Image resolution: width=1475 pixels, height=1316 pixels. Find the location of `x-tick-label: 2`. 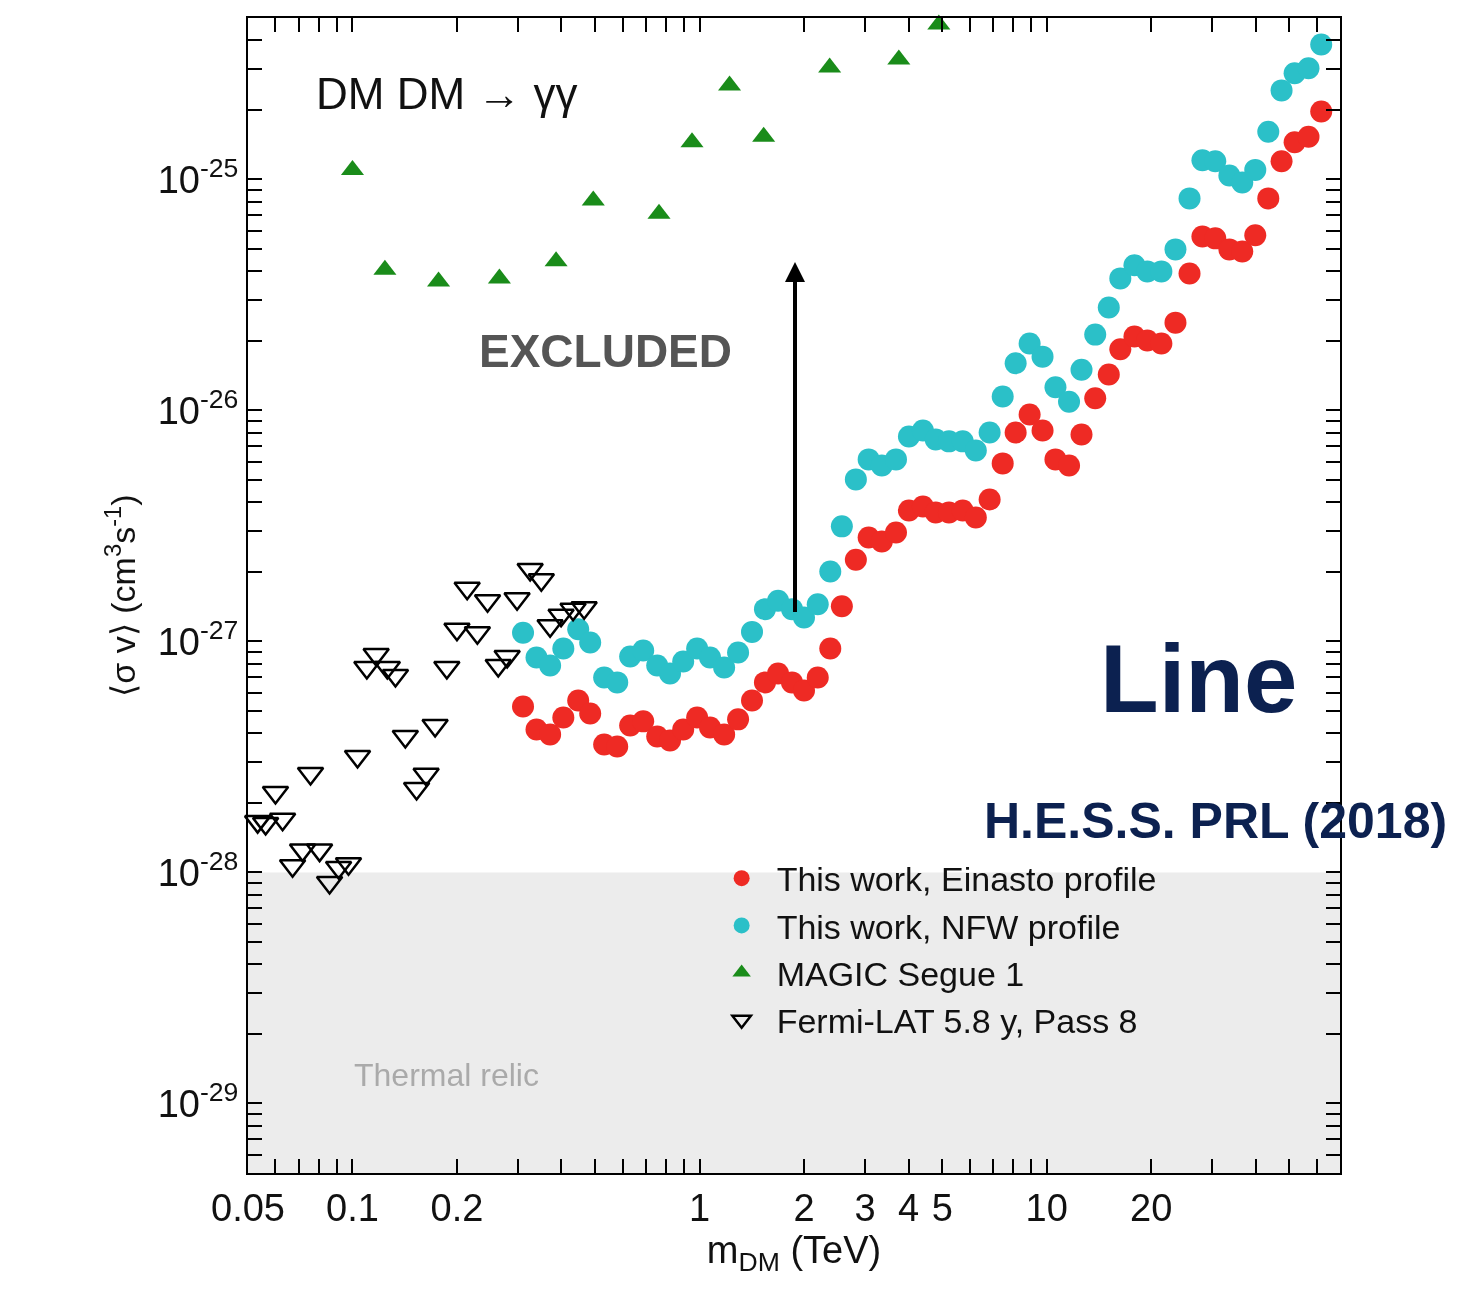

x-tick-label: 2 is located at coordinates (804, 1207).